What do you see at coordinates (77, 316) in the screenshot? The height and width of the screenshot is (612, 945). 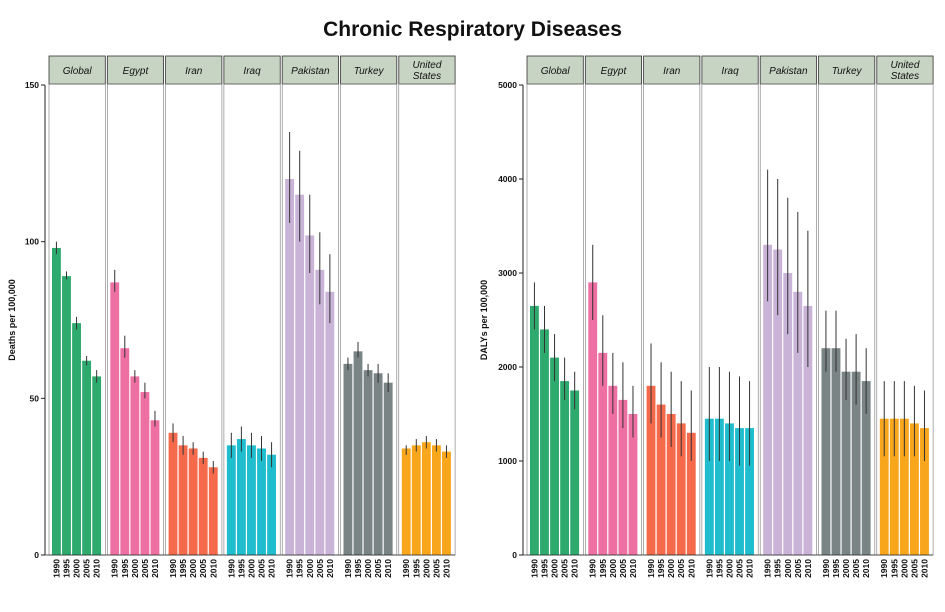 I see `panel-global: Global 1990 1995 2000 2005 2010` at bounding box center [77, 316].